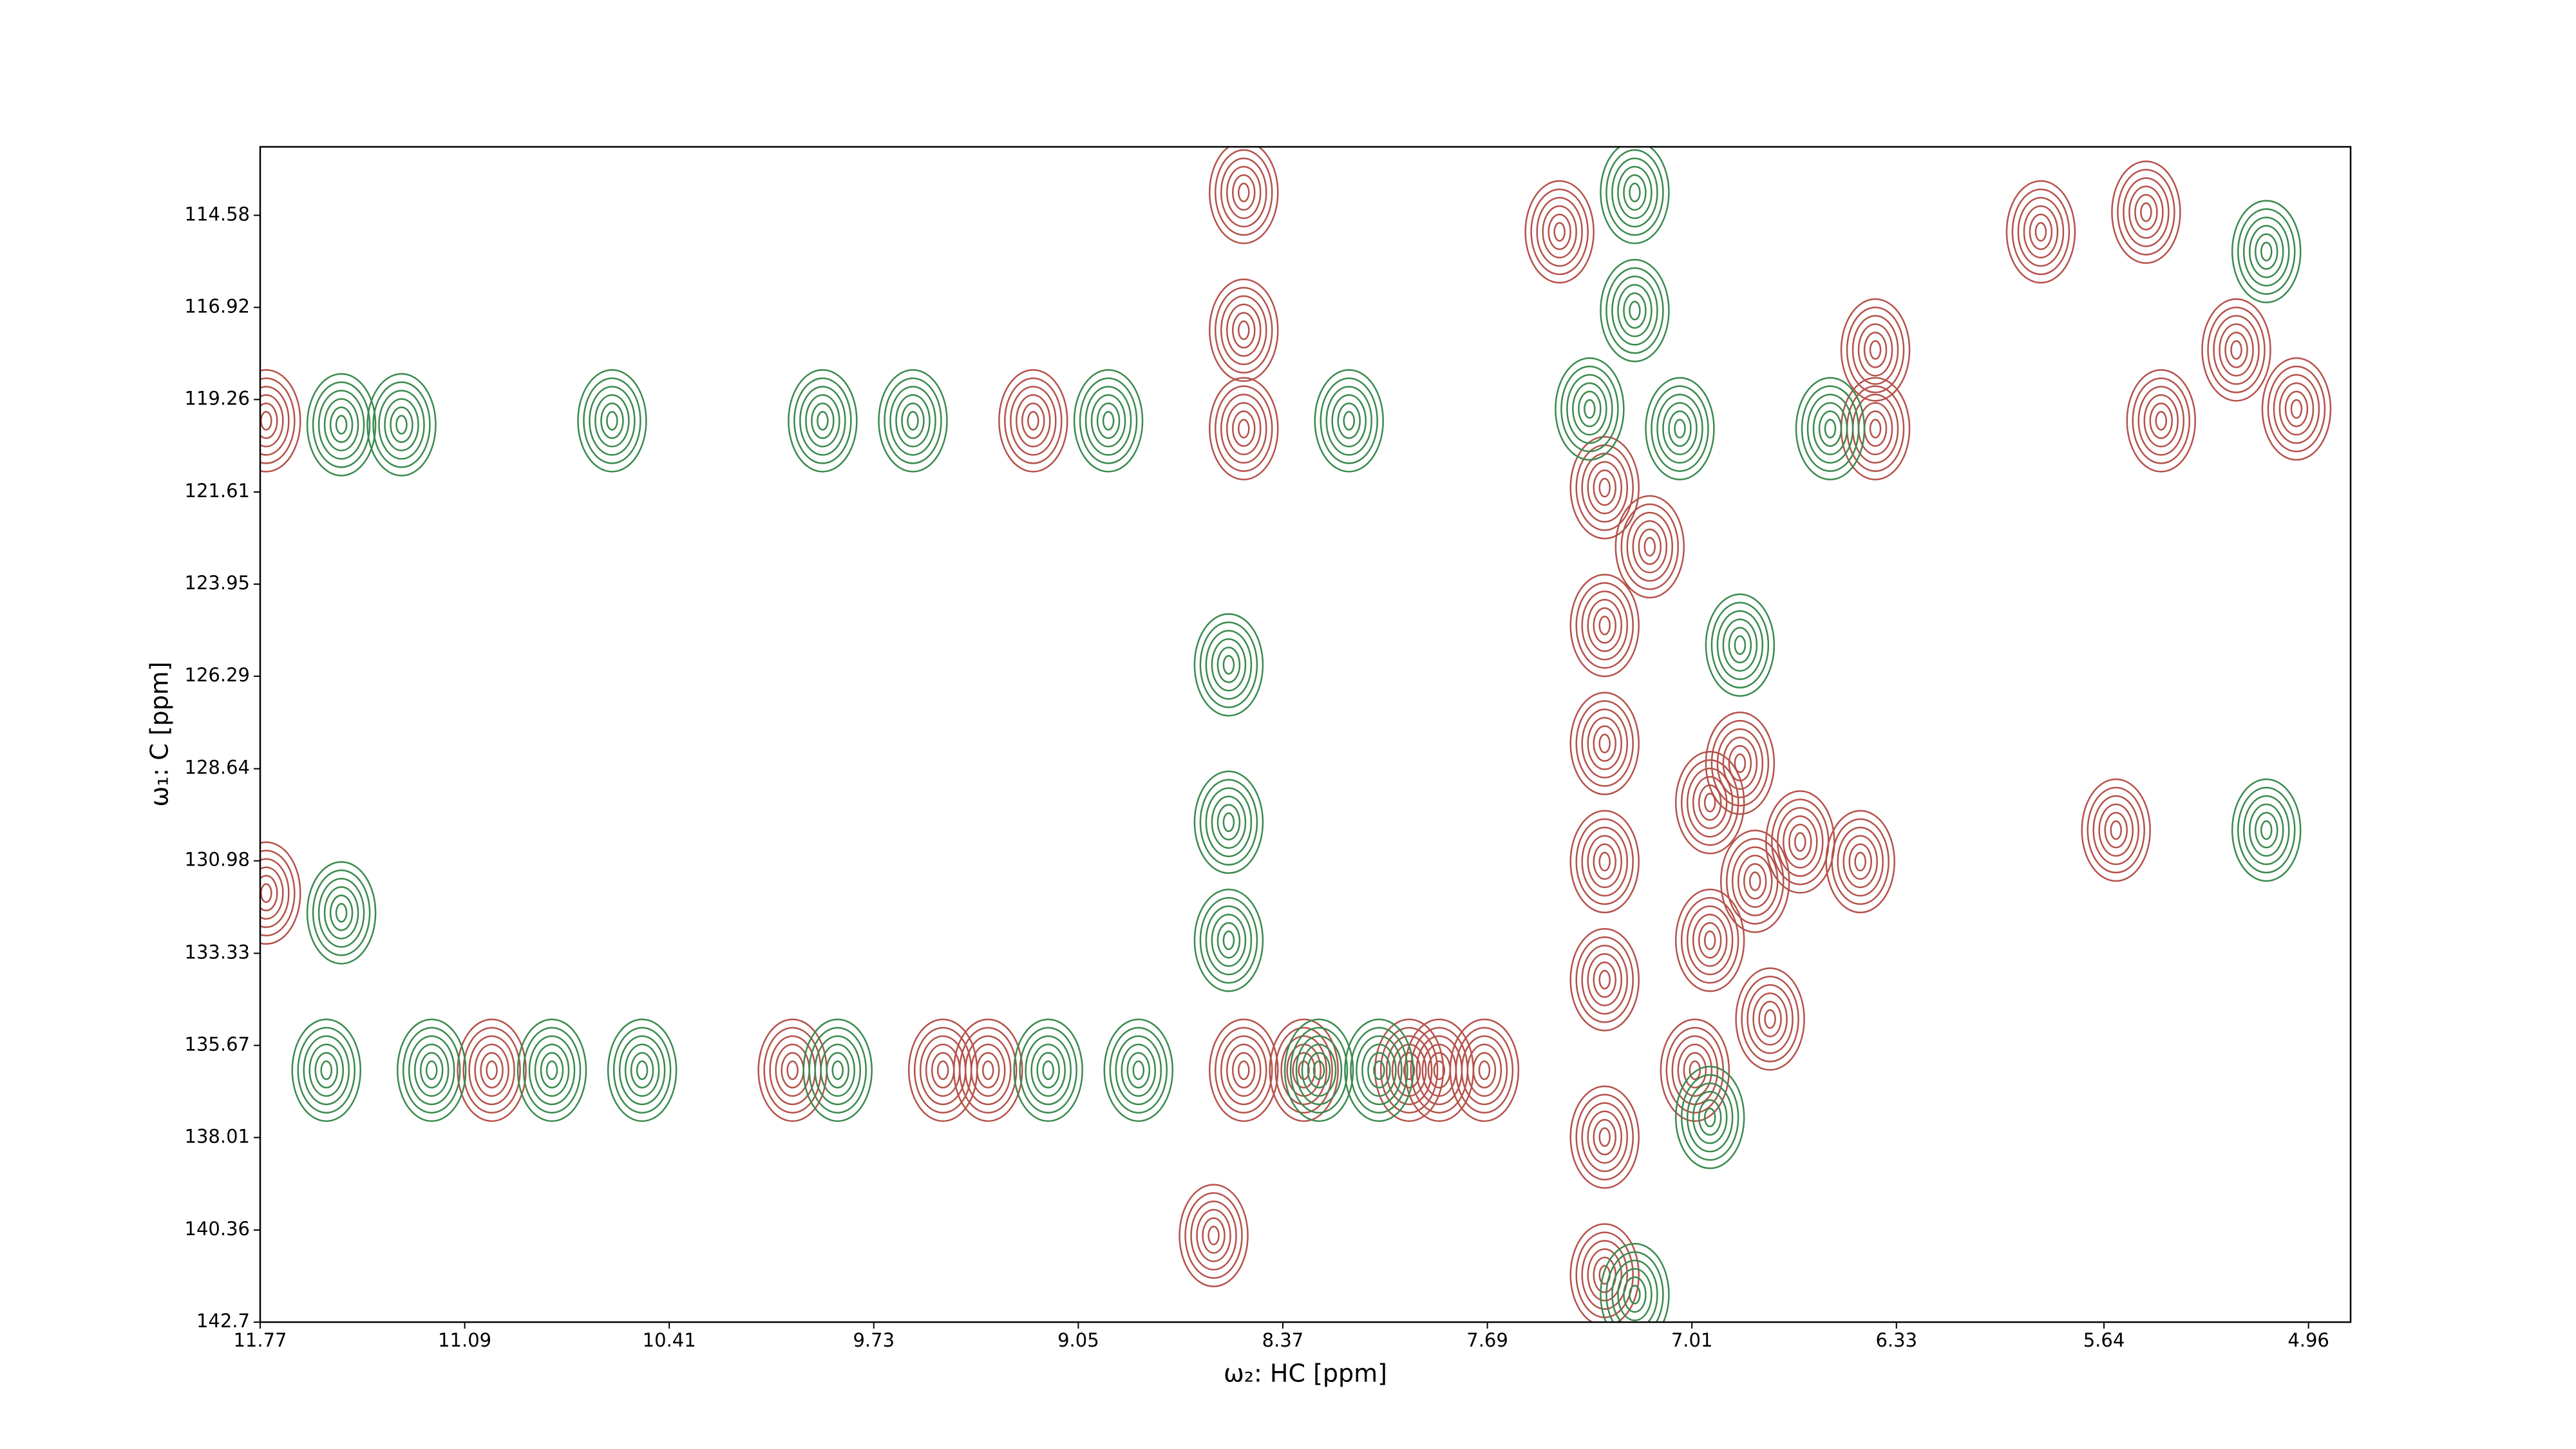  What do you see at coordinates (217, 952) in the screenshot?
I see `y-tick-label: 133.33` at bounding box center [217, 952].